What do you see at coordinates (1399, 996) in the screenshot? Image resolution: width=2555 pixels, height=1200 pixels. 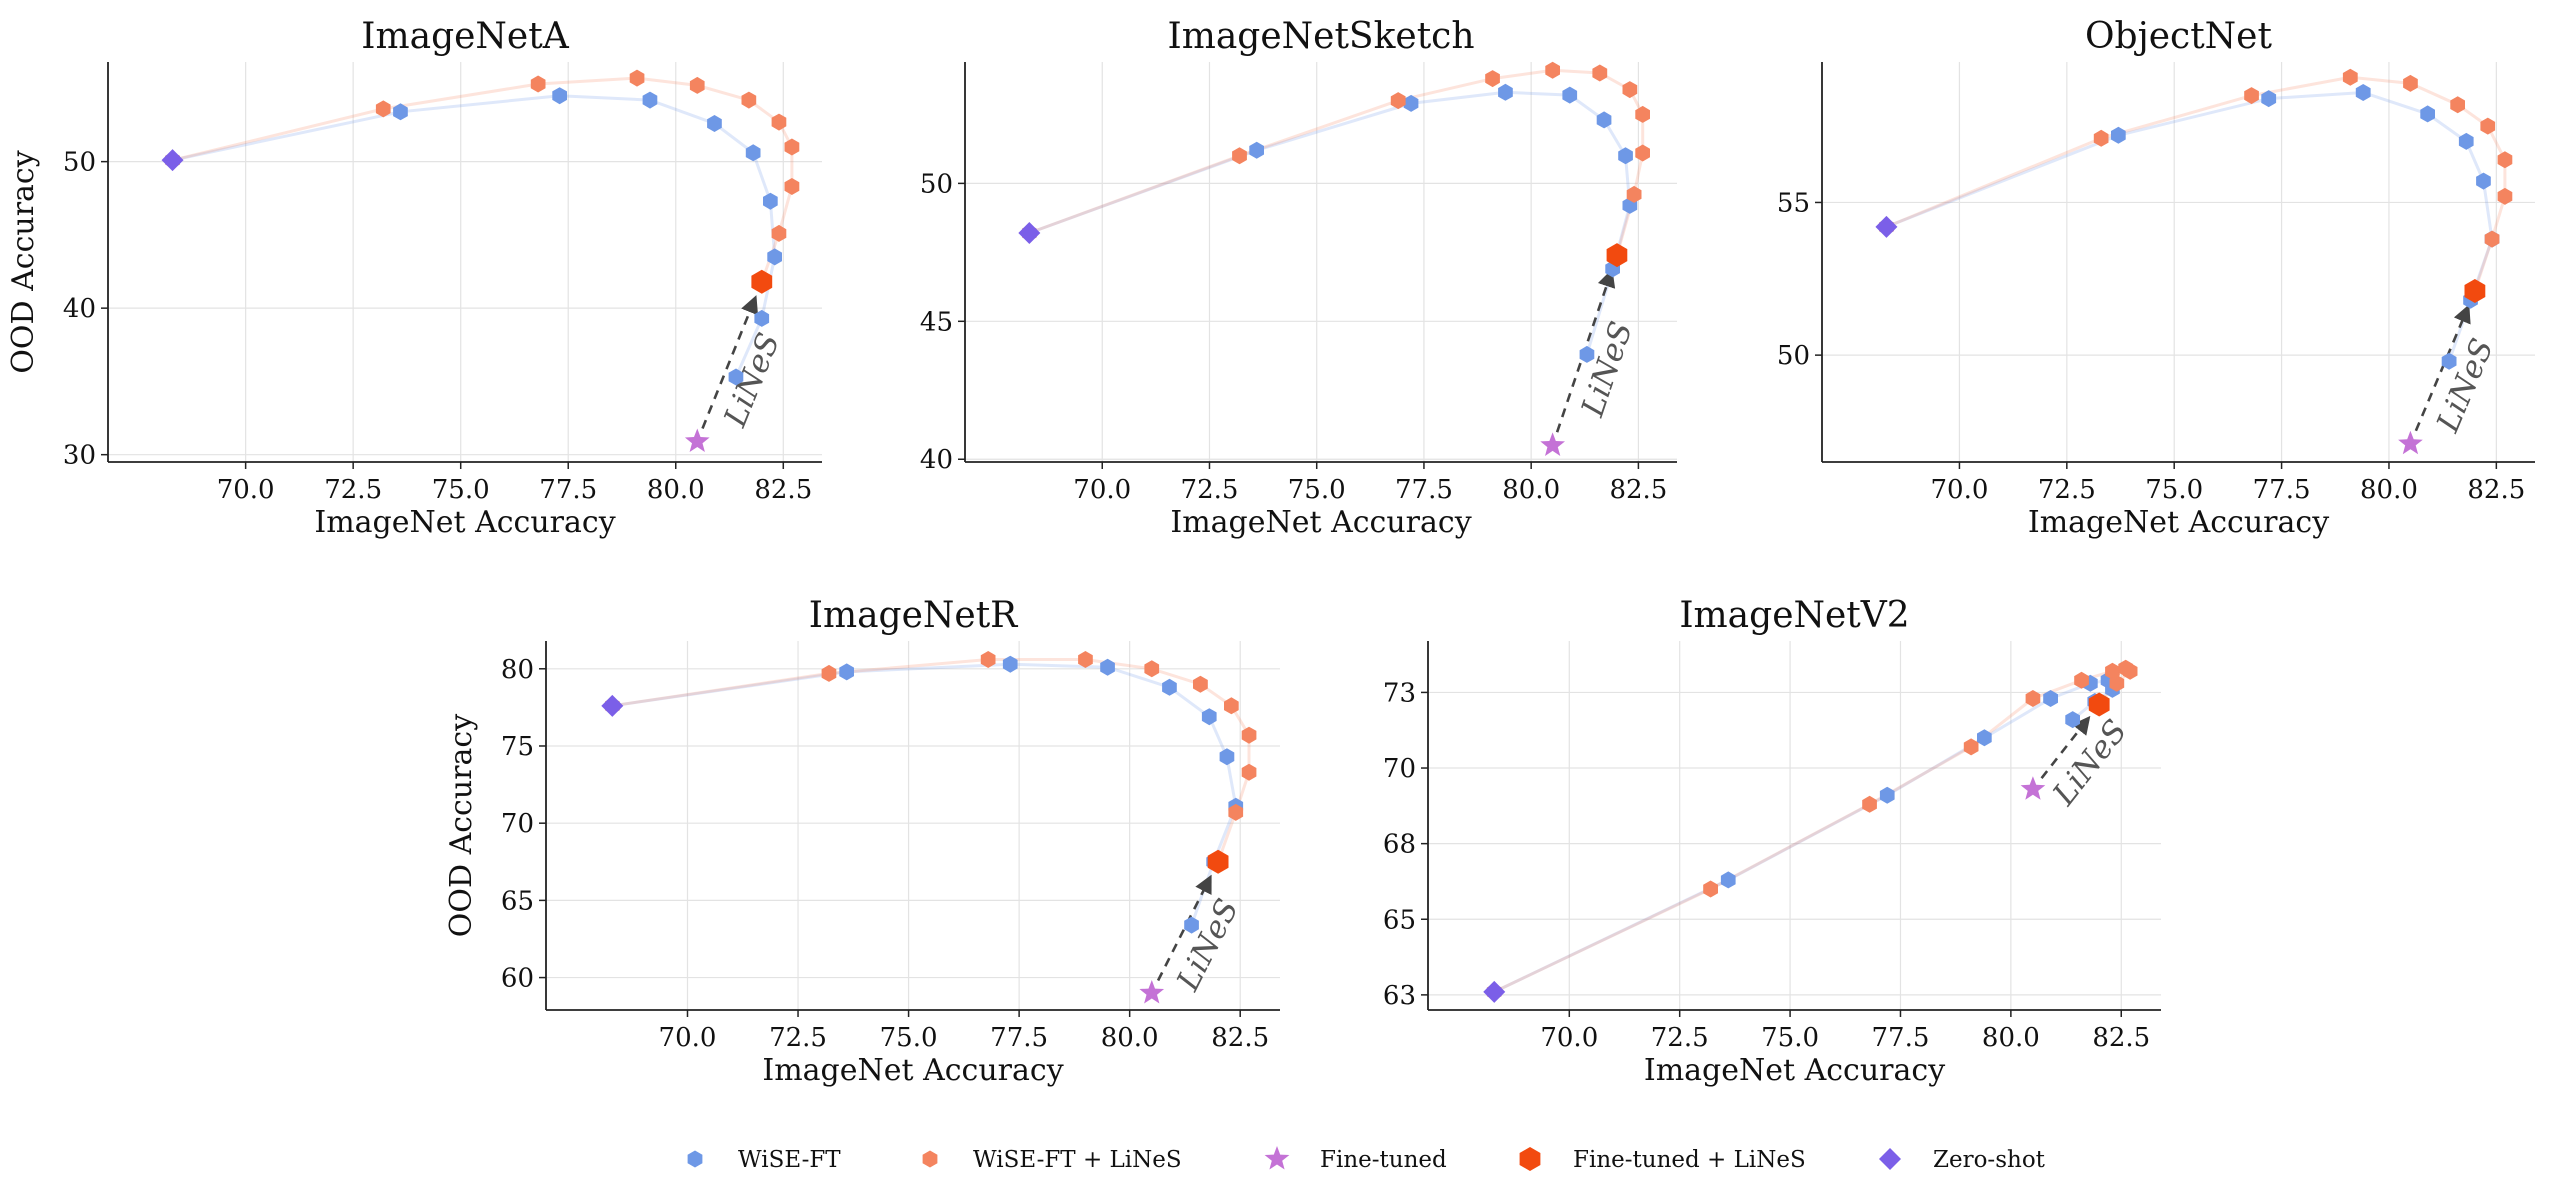 I see `y-tick-label: 63` at bounding box center [1399, 996].